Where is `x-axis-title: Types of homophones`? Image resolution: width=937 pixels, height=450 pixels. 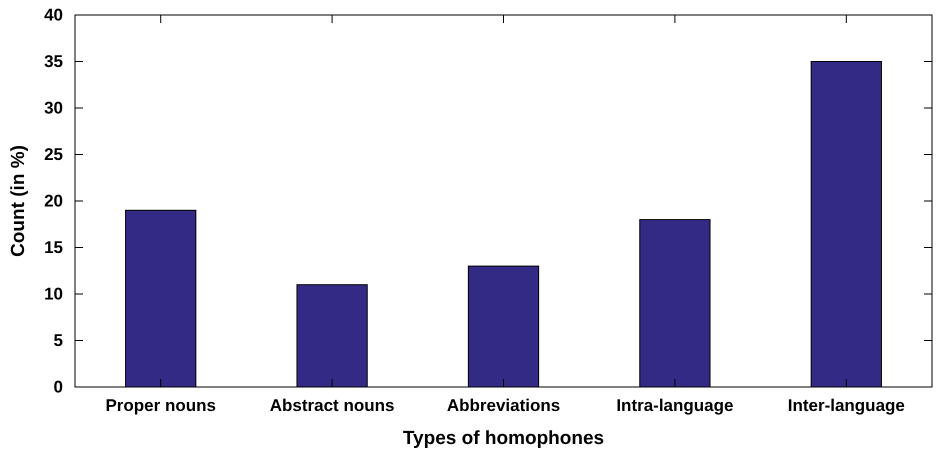 x-axis-title: Types of homophones is located at coordinates (503, 438).